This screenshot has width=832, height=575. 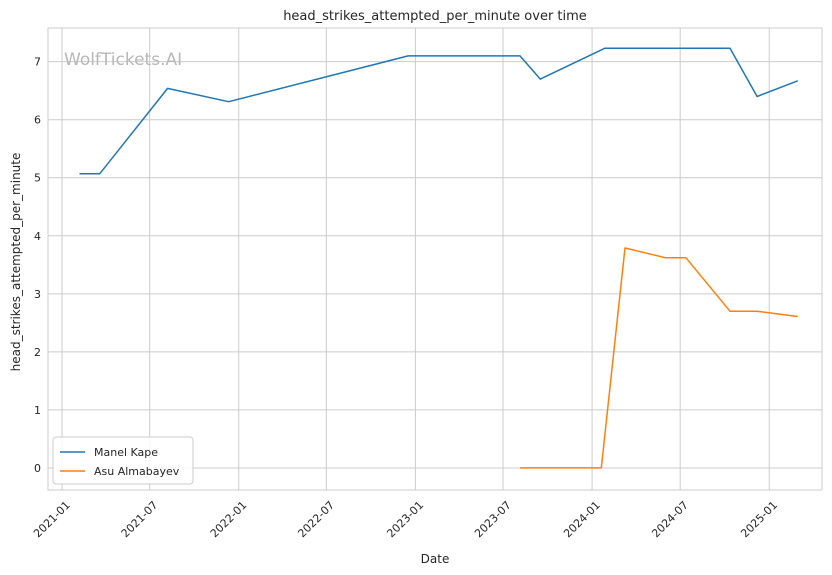 I want to click on x-tick-label: 2025-01, so click(x=759, y=520).